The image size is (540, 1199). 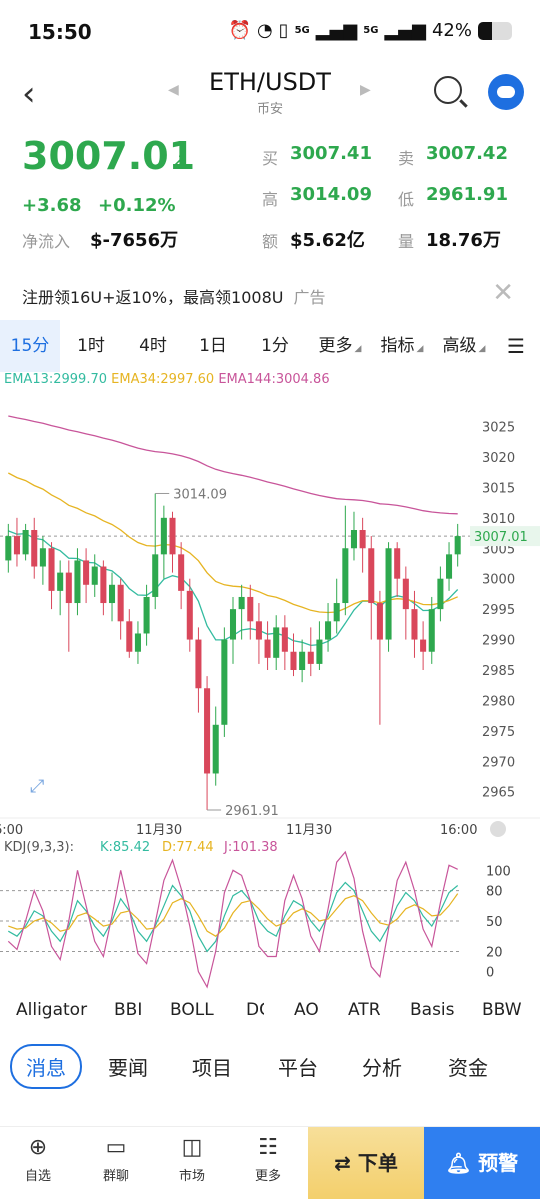 I want to click on indicator-bbi: BBI, so click(x=128, y=1010).